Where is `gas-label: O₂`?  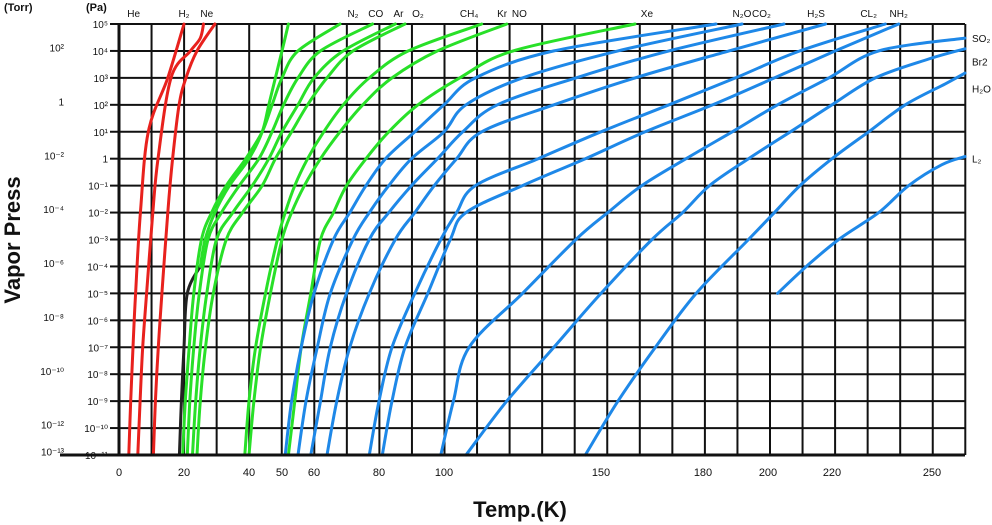
gas-label: O₂ is located at coordinates (418, 14).